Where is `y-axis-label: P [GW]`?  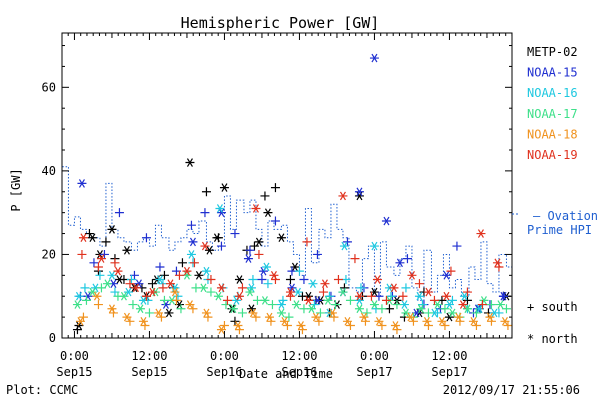 y-axis-label: P [GW] is located at coordinates (16, 189).